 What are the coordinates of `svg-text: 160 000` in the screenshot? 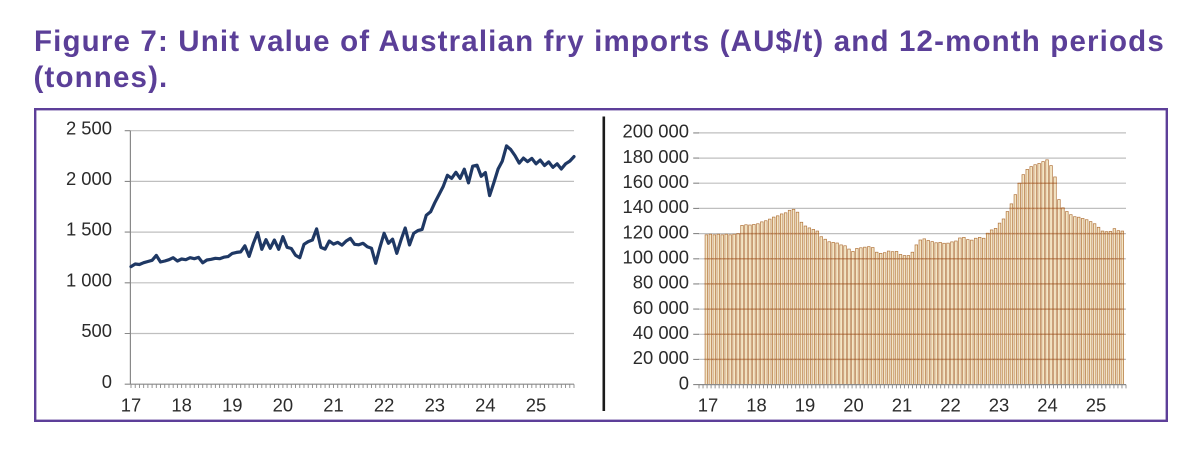 It's located at (656, 181).